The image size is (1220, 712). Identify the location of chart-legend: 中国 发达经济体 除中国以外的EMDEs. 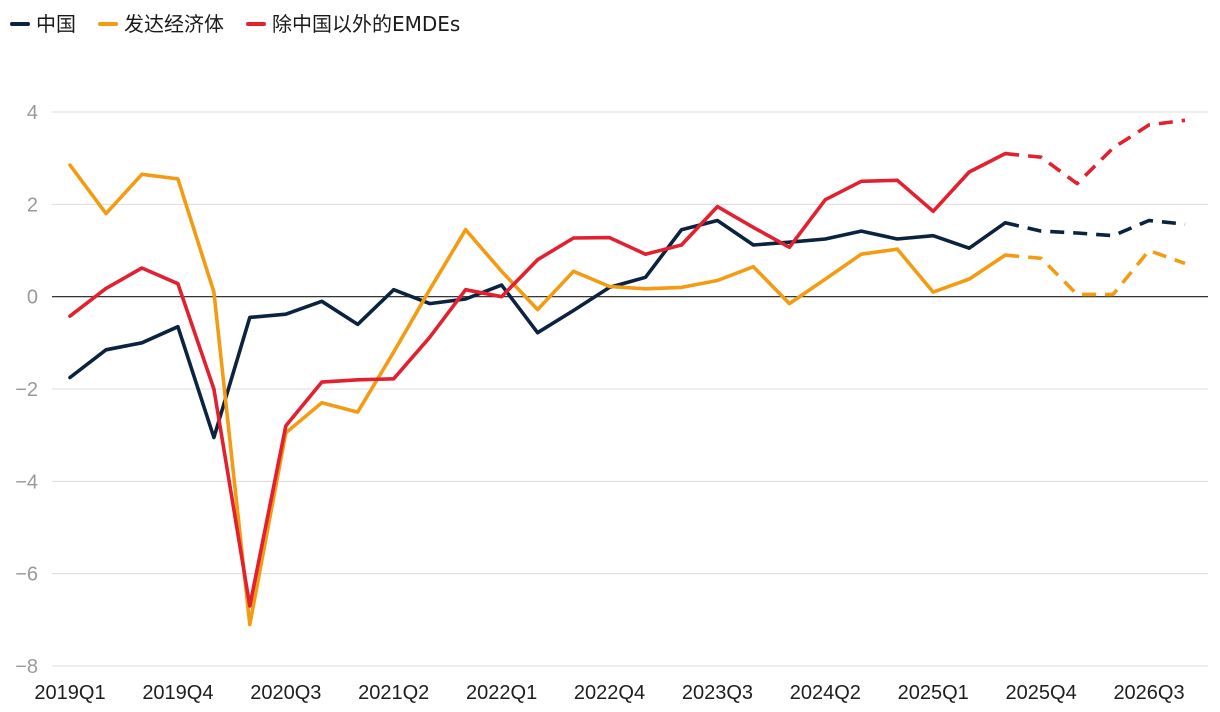
(246, 24).